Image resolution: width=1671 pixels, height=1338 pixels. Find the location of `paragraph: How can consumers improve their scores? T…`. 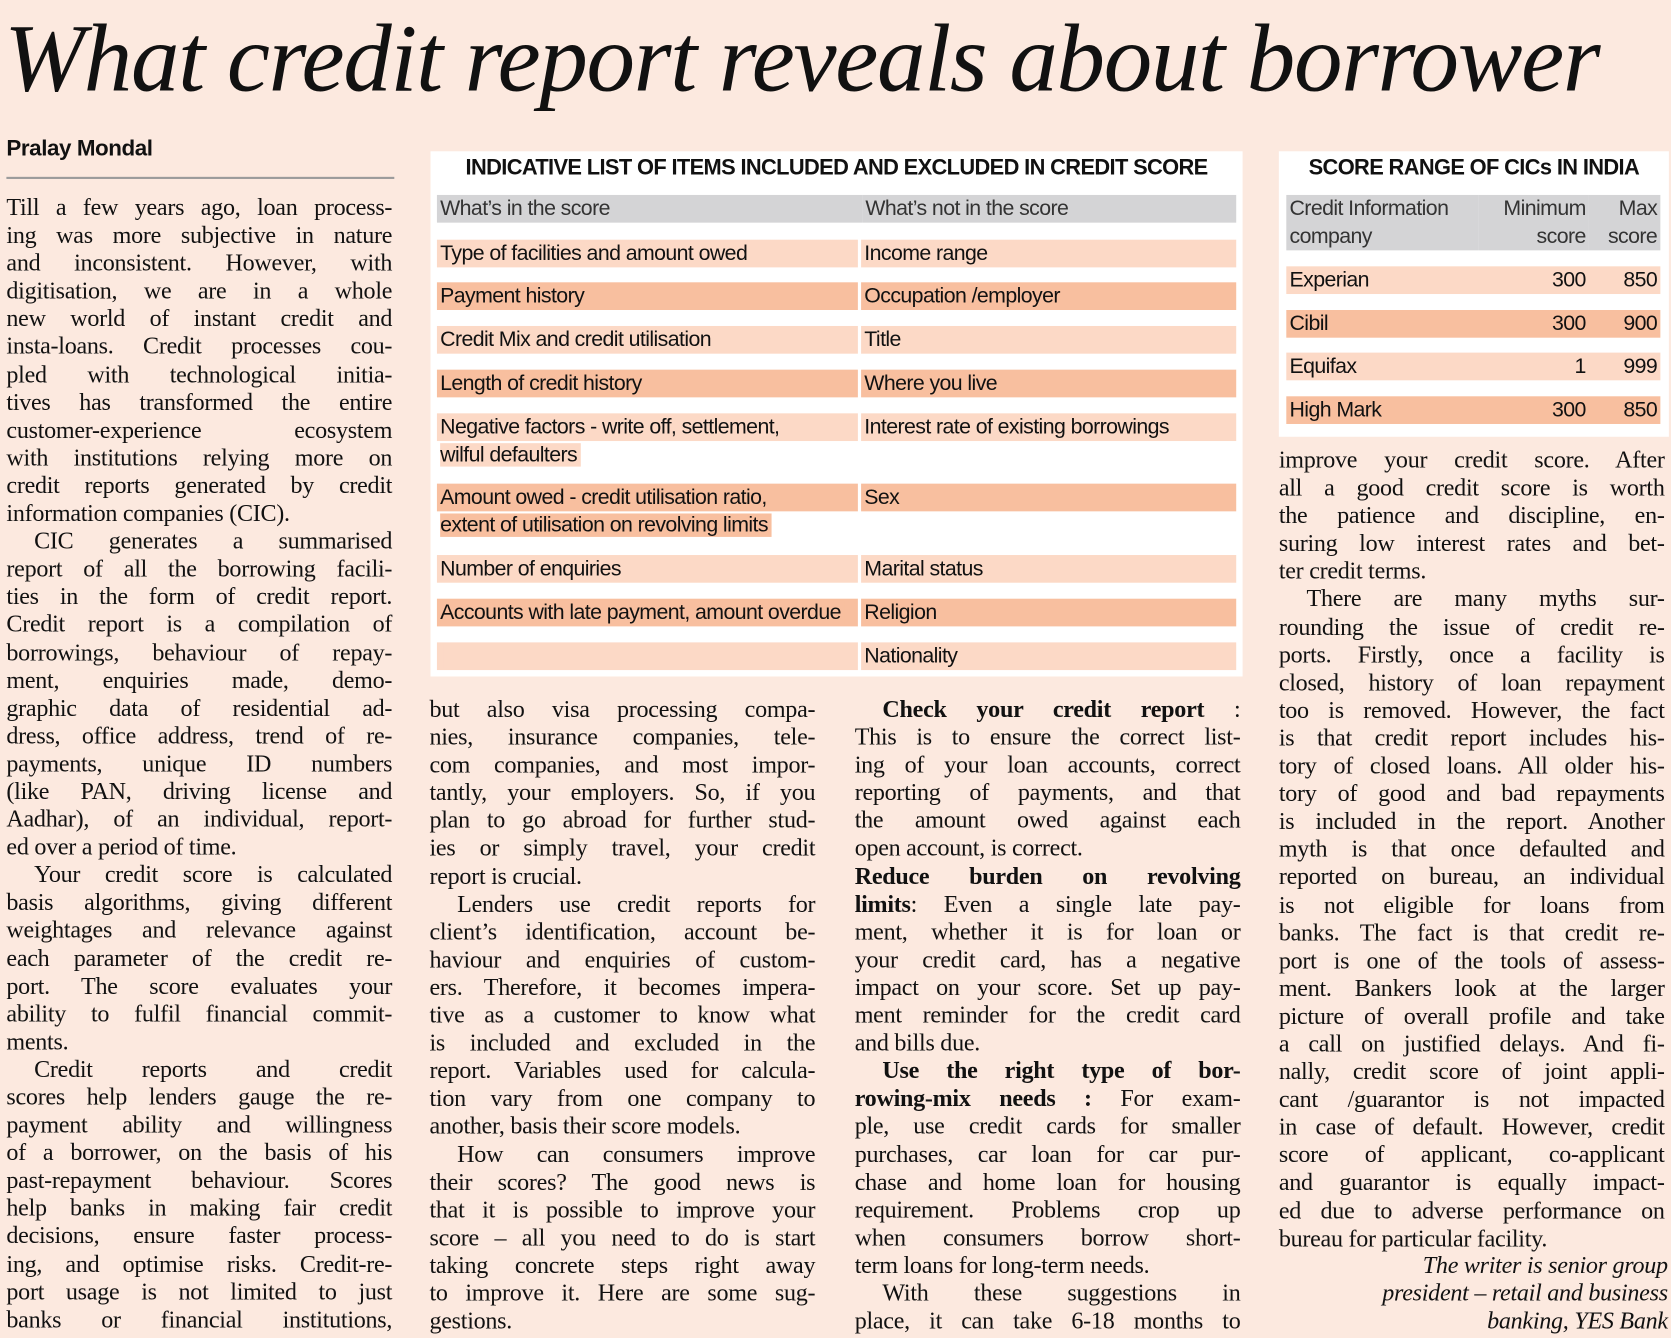

paragraph: How can consumers improve their scores? T… is located at coordinates (622, 1237).